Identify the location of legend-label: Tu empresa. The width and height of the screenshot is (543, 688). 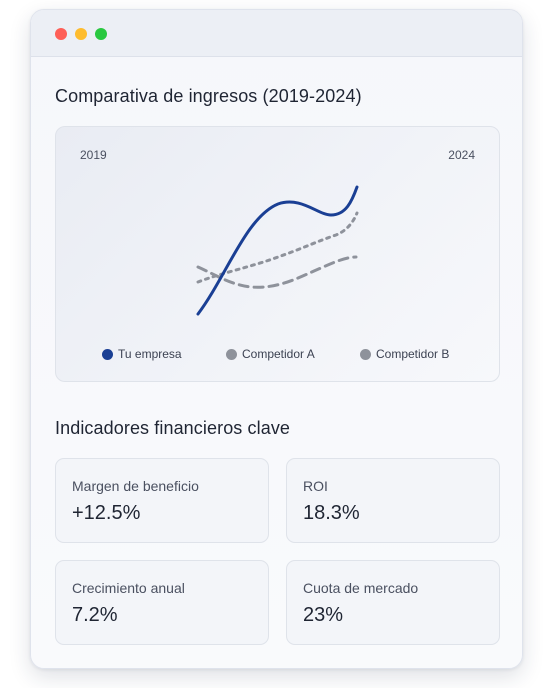
(150, 354).